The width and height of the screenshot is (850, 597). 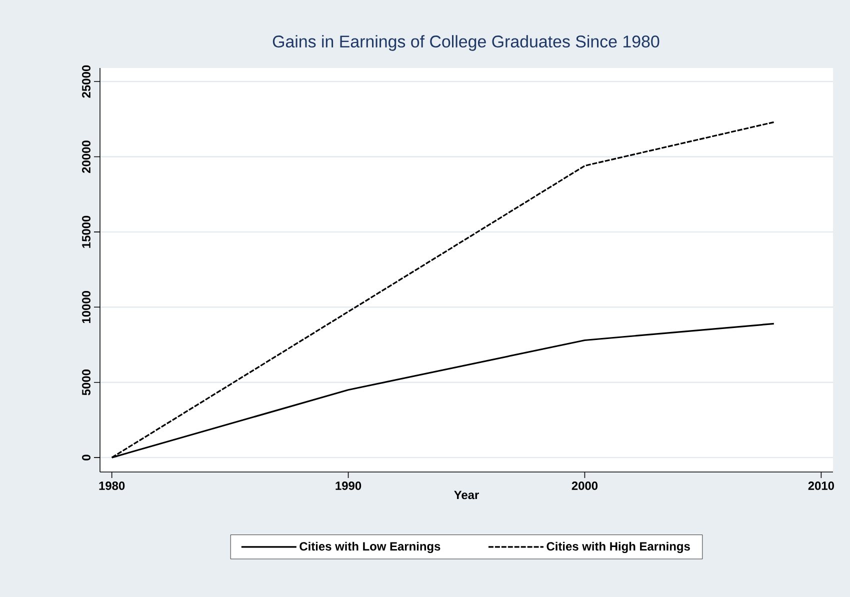 What do you see at coordinates (86, 383) in the screenshot?
I see `y-tick-label: 5000` at bounding box center [86, 383].